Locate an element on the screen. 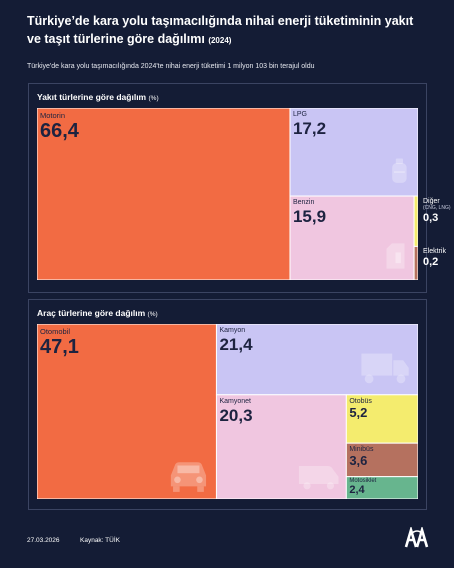 The image size is (454, 568). footer-date: 27.03.2026 is located at coordinates (43, 540).